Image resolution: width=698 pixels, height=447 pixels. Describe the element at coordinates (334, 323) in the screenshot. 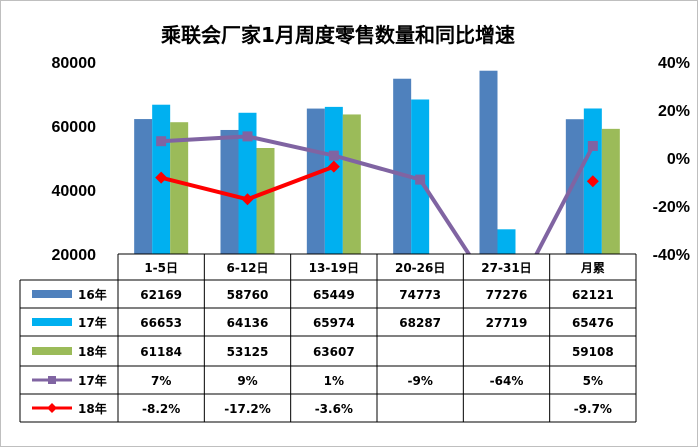

I see `table-cell-2-3: 65974` at that location.